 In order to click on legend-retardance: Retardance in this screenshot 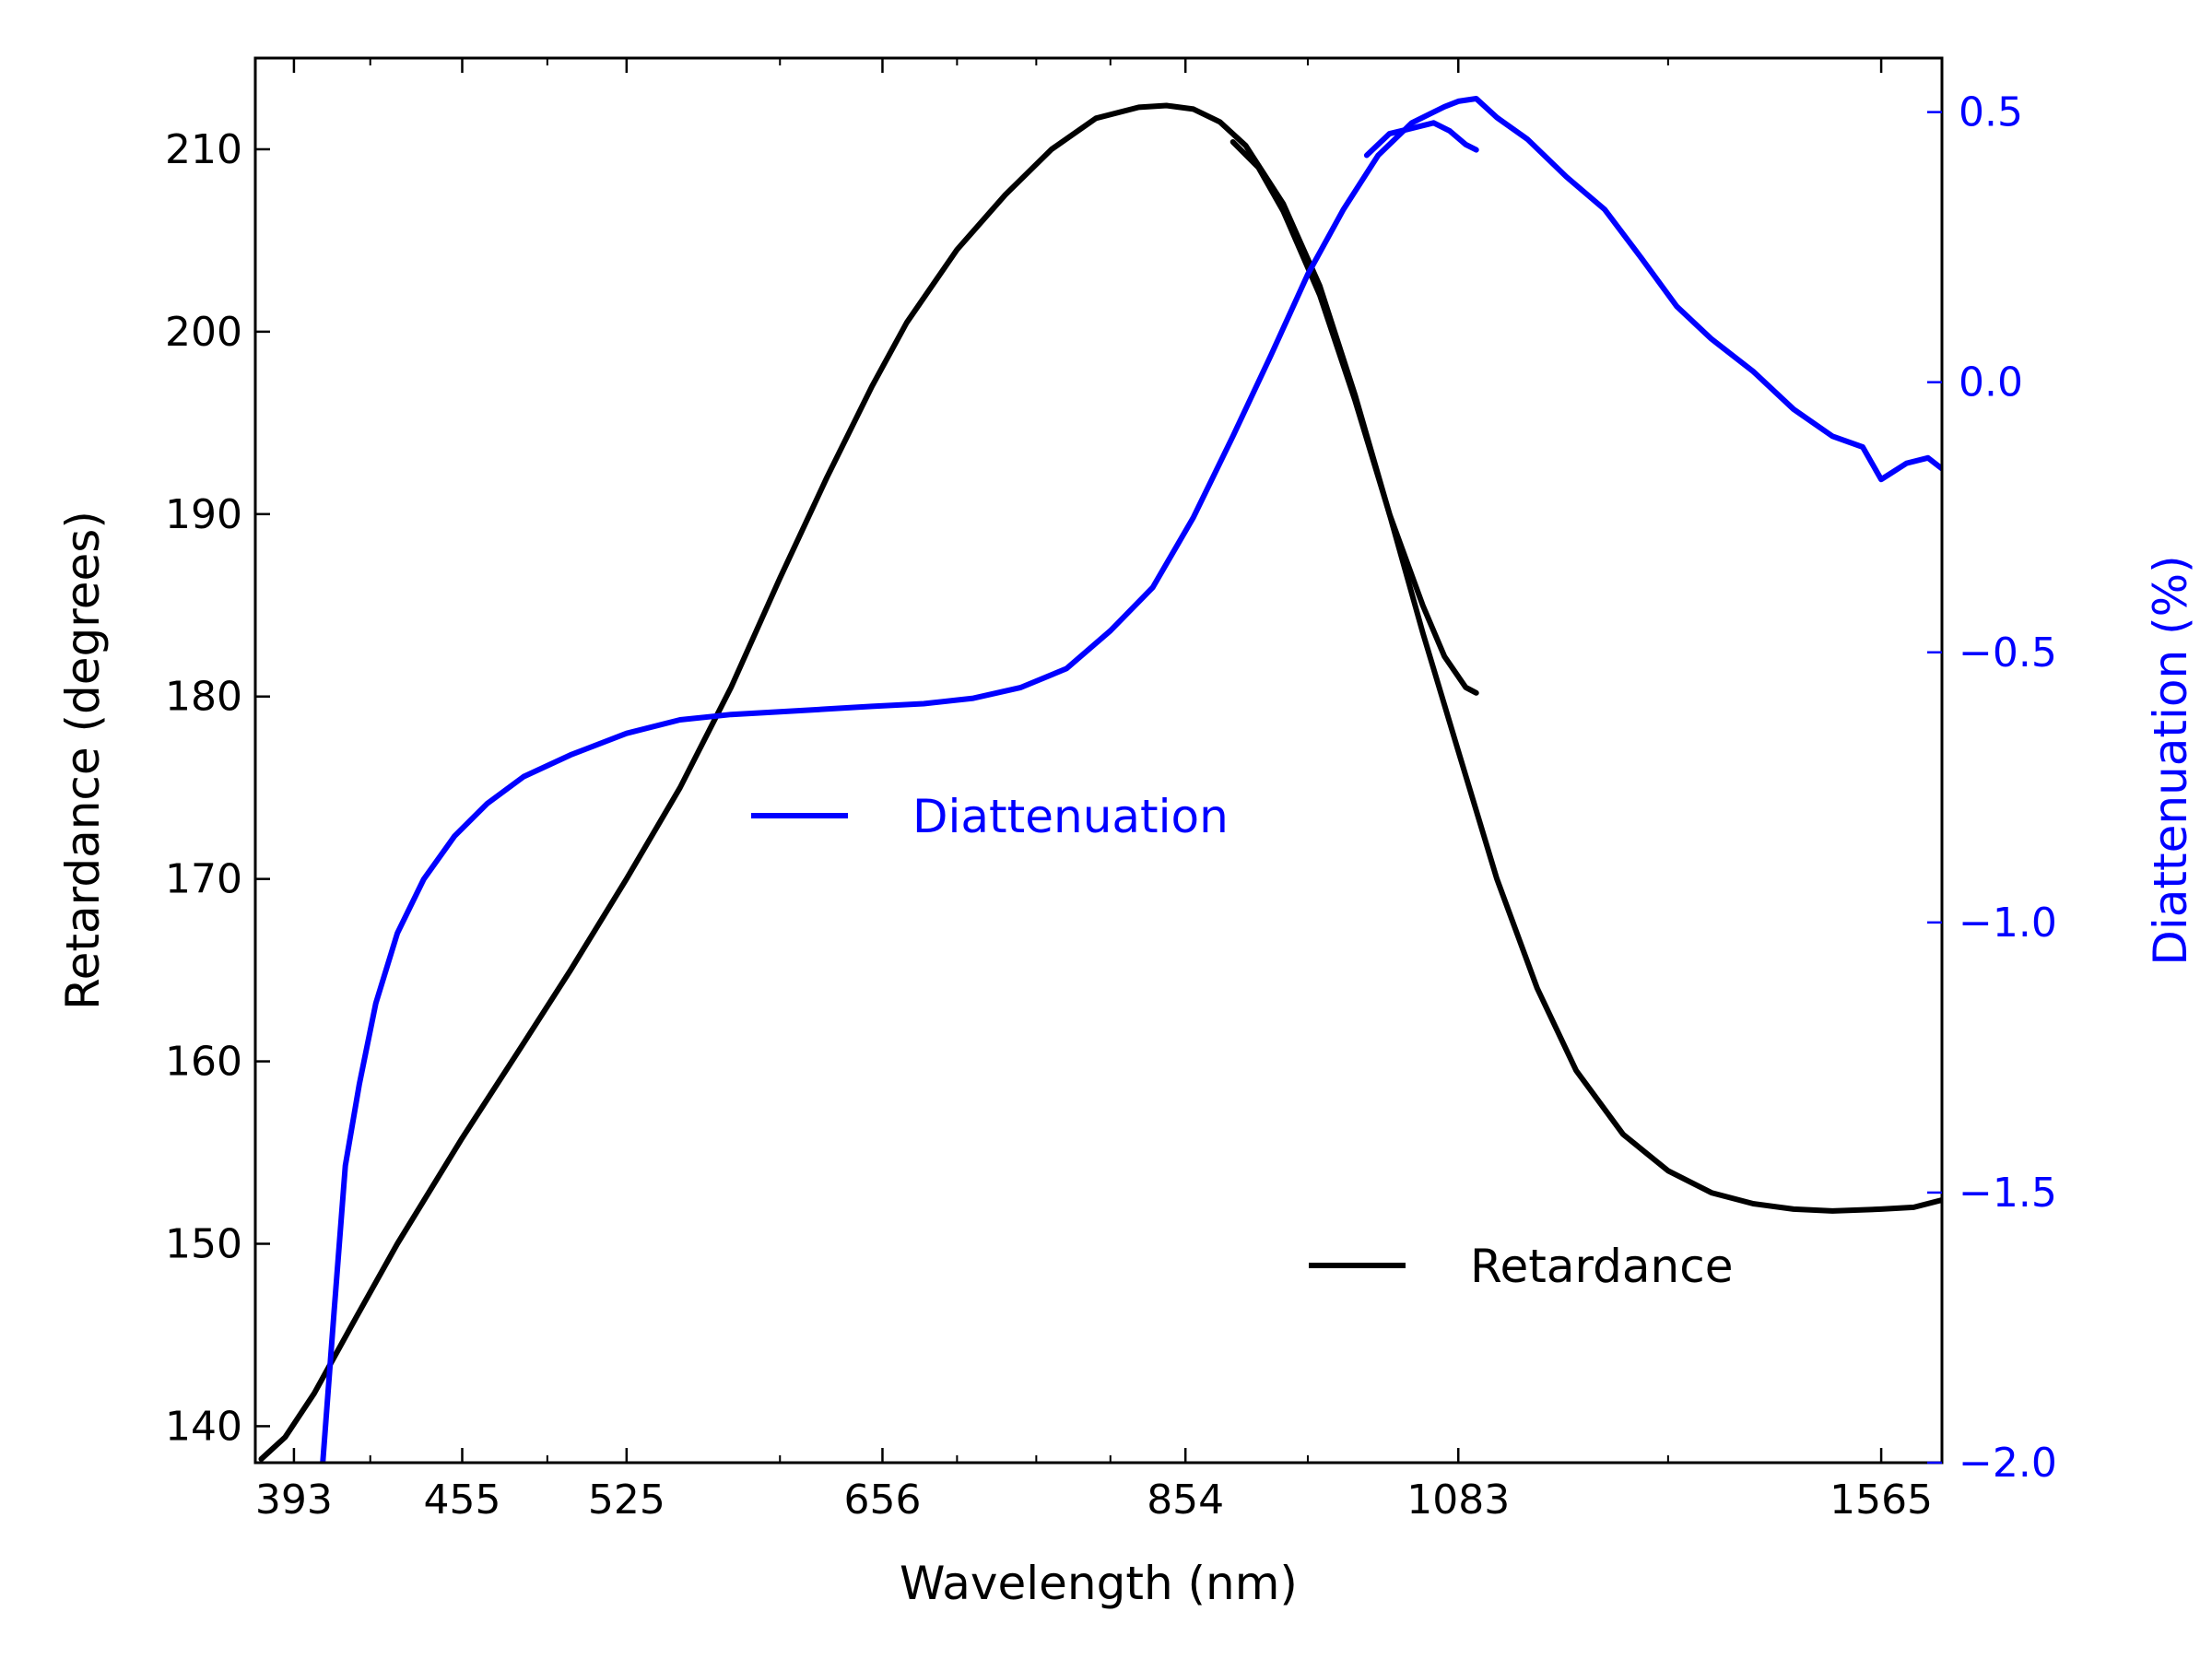, I will do `click(1521, 1266)`.